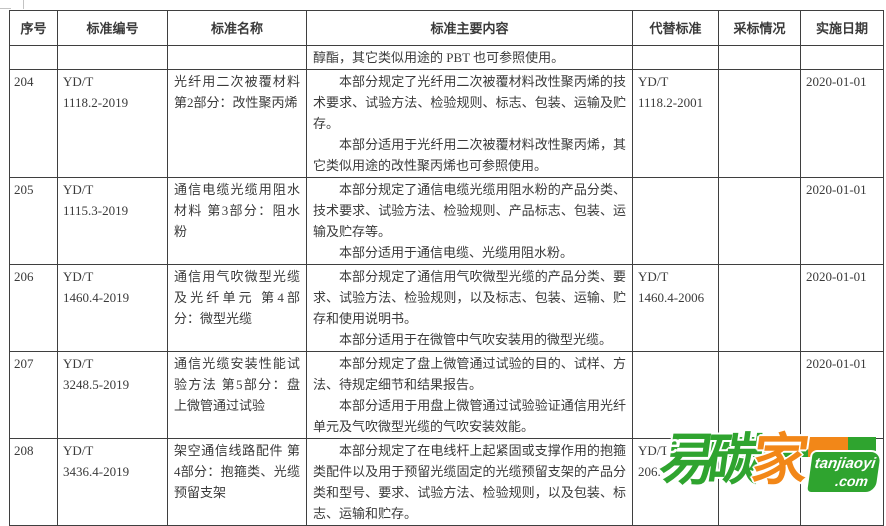 The image size is (886, 526). I want to click on standard-name-cell, so click(237, 57).